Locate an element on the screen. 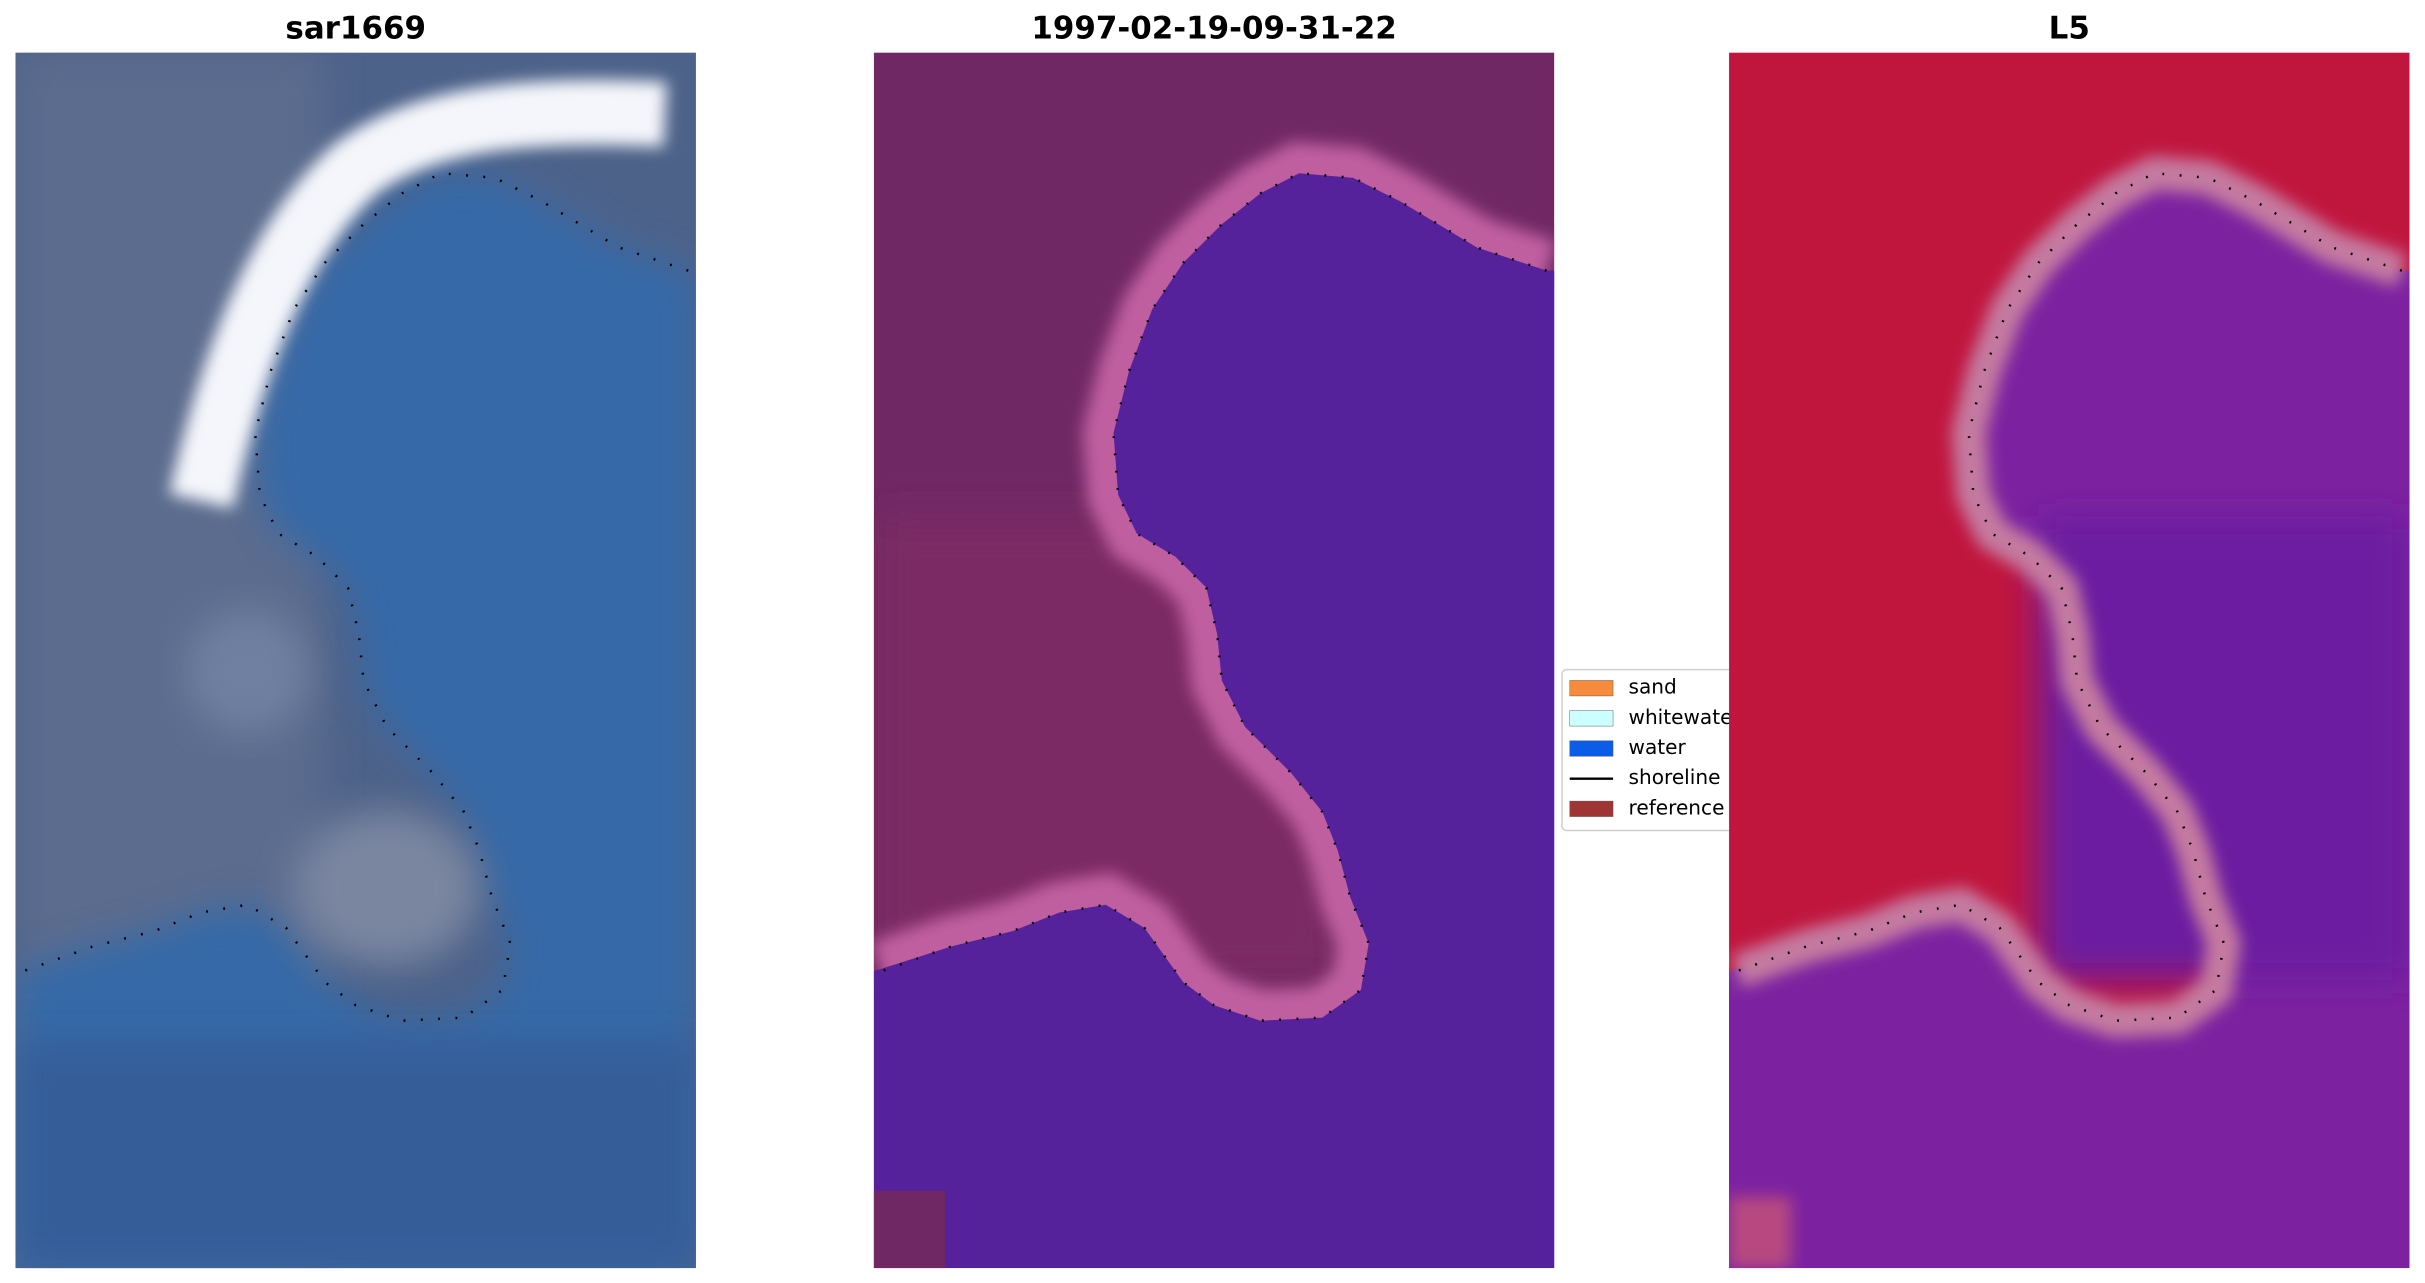 This screenshot has width=2425, height=1283. legend: sand whitewater water shoreline reference is located at coordinates (1655, 750).